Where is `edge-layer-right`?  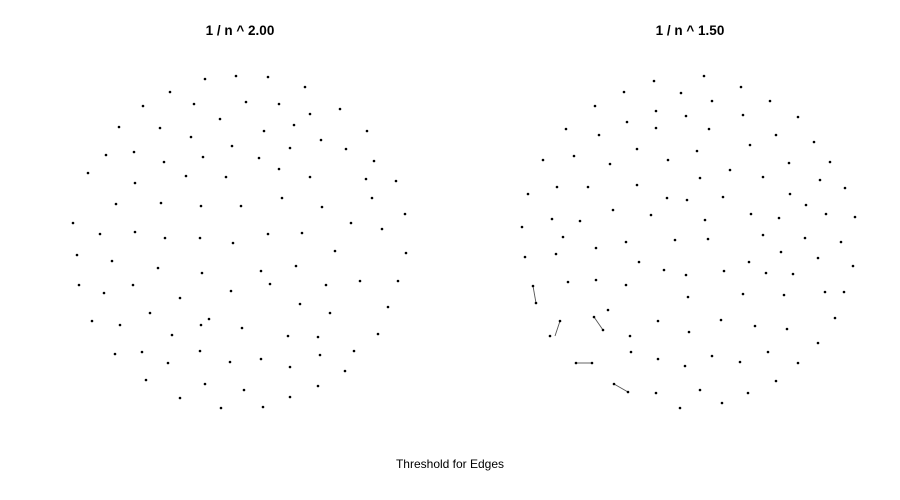 edge-layer-right is located at coordinates (580, 339).